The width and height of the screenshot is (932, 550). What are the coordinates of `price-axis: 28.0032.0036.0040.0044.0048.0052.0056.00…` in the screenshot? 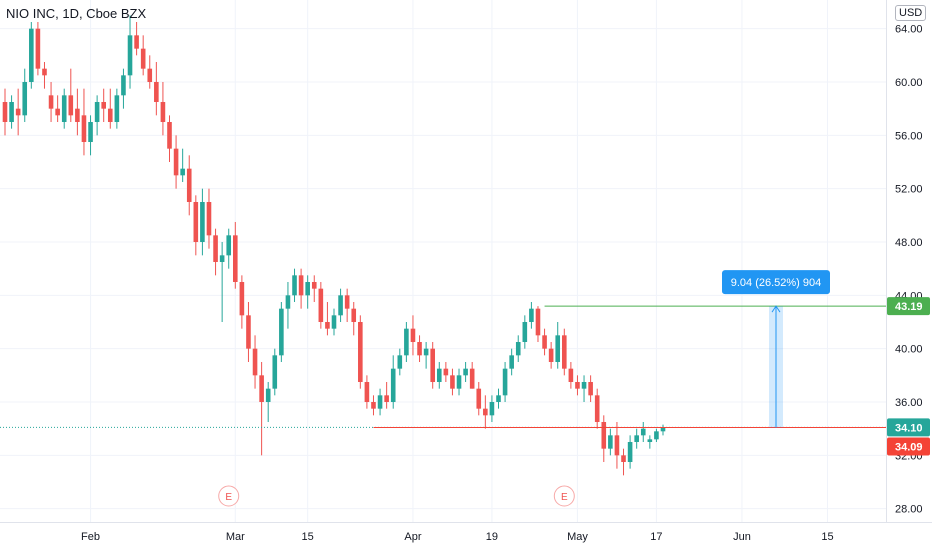 It's located at (909, 275).